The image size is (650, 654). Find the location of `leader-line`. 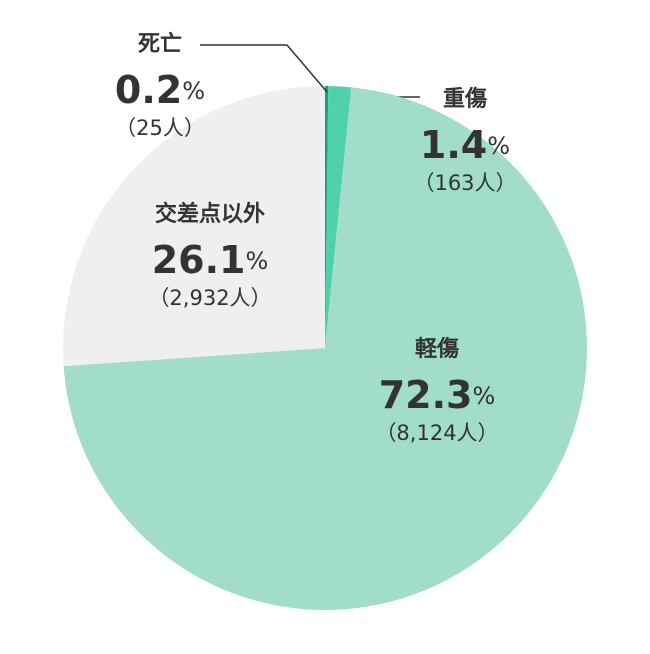

leader-line is located at coordinates (264, 68).